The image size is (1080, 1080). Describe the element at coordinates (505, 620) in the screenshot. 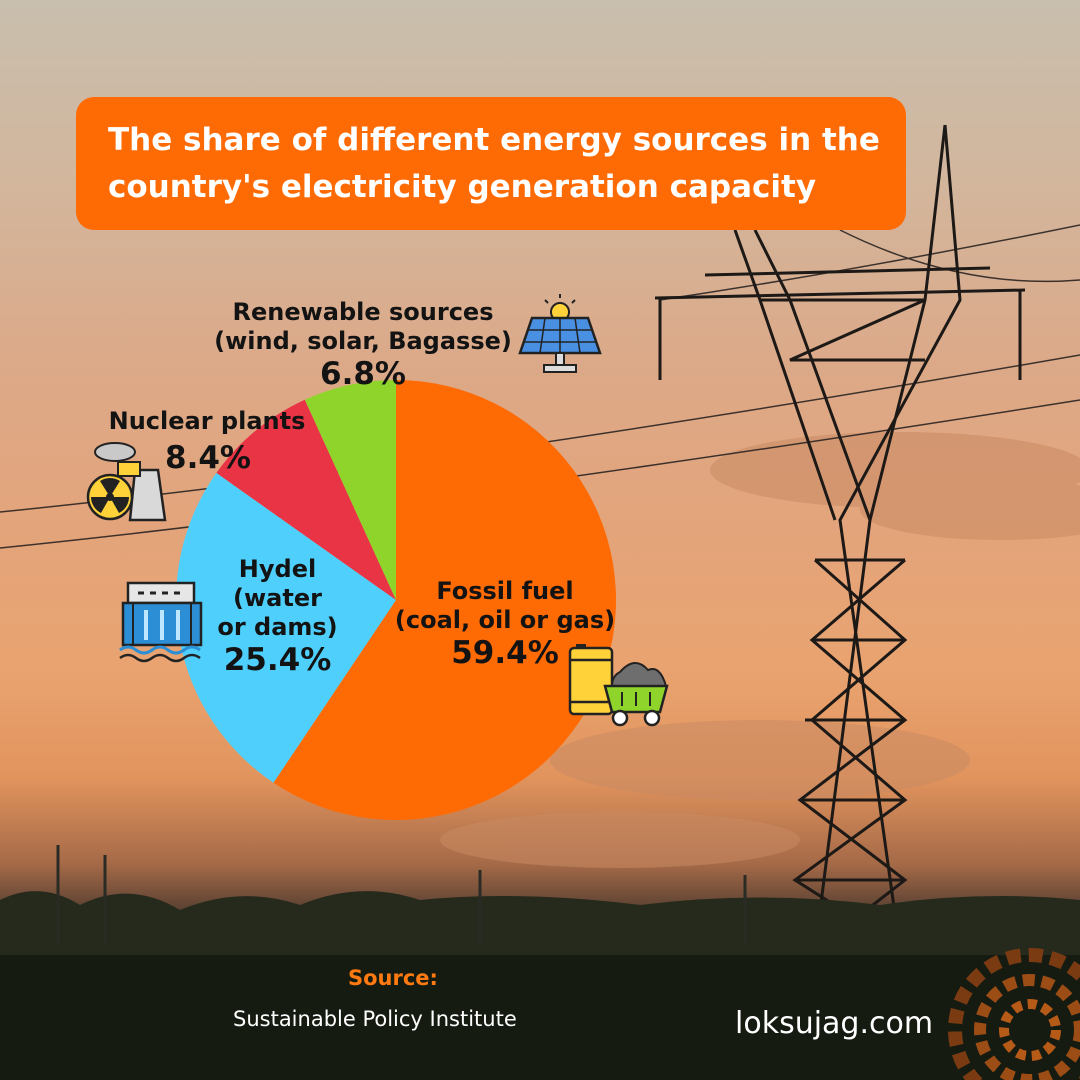

I see `label-fossil-name-2: (coal, oil or gas)` at that location.